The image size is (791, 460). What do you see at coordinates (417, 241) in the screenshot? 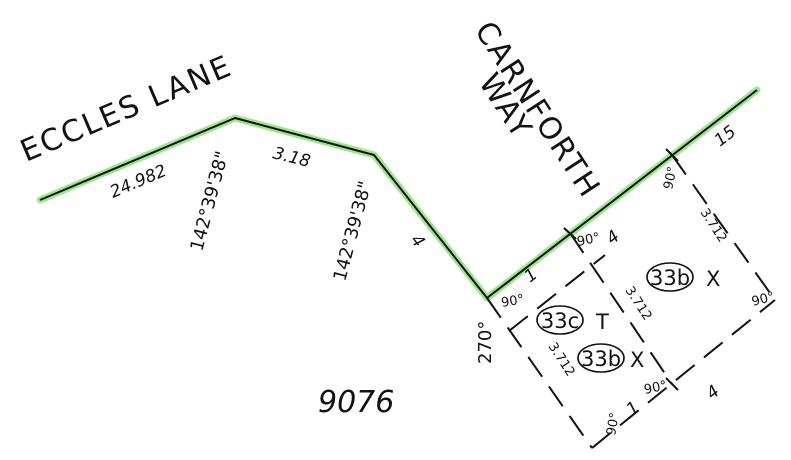
I see `dimension-diagonal: 4` at bounding box center [417, 241].